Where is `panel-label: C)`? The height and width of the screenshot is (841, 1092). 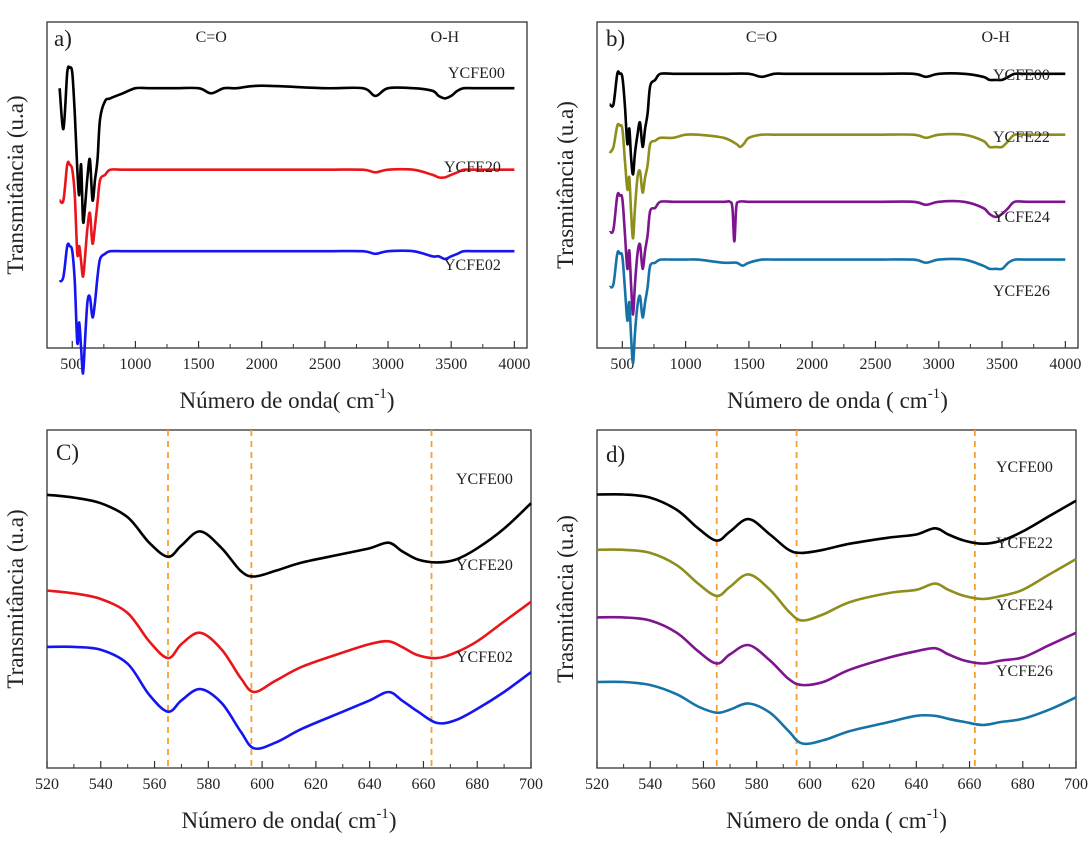
panel-label: C) is located at coordinates (67, 452).